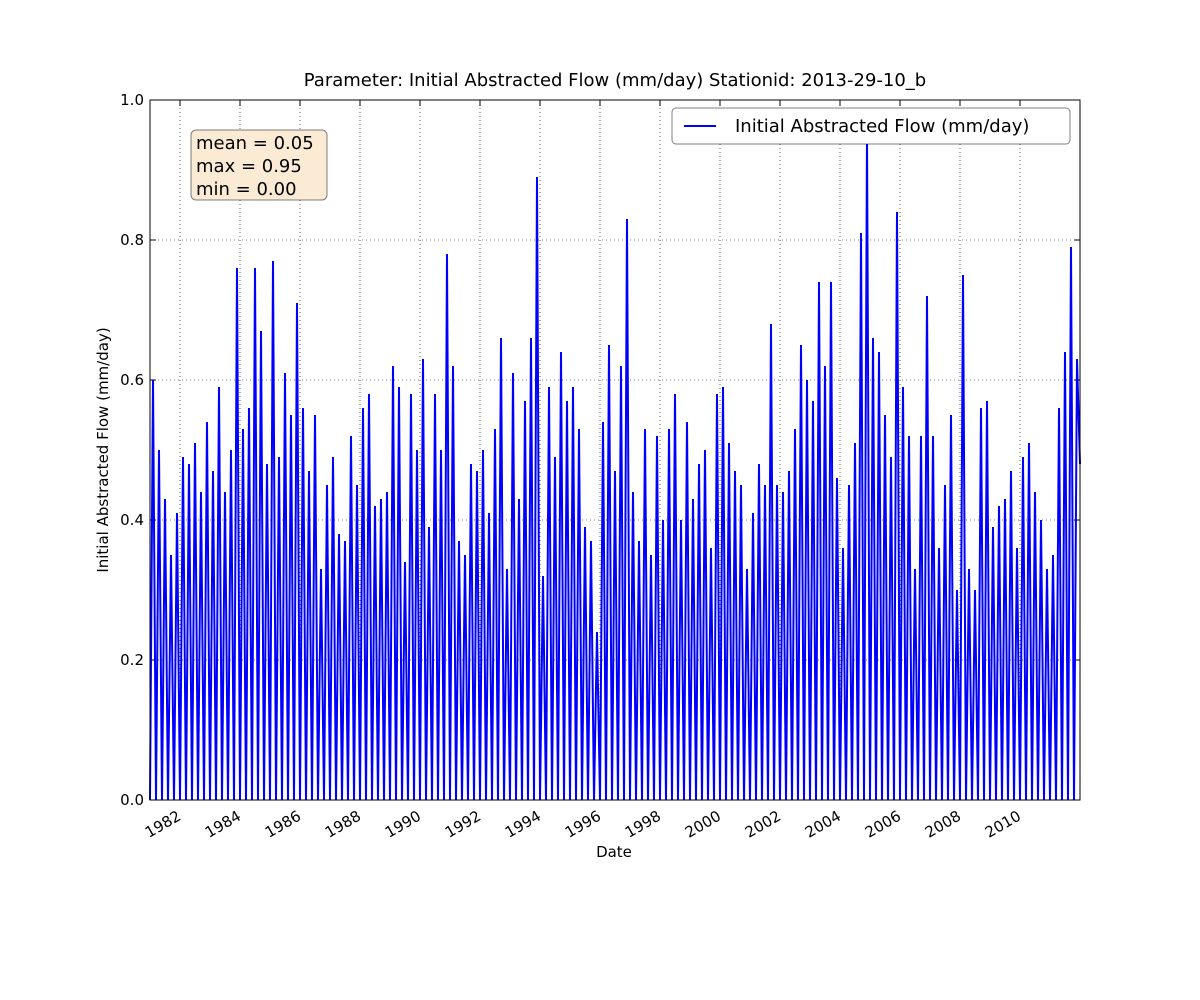 This screenshot has height=1000, width=1200. Describe the element at coordinates (255, 143) in the screenshot. I see `annotation: mean = 0.05` at that location.